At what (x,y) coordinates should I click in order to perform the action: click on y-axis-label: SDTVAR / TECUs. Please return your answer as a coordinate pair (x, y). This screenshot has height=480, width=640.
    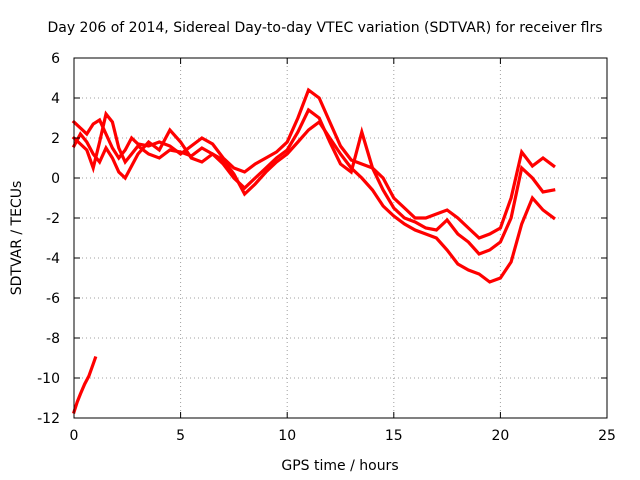
    Looking at the image, I should click on (17, 238).